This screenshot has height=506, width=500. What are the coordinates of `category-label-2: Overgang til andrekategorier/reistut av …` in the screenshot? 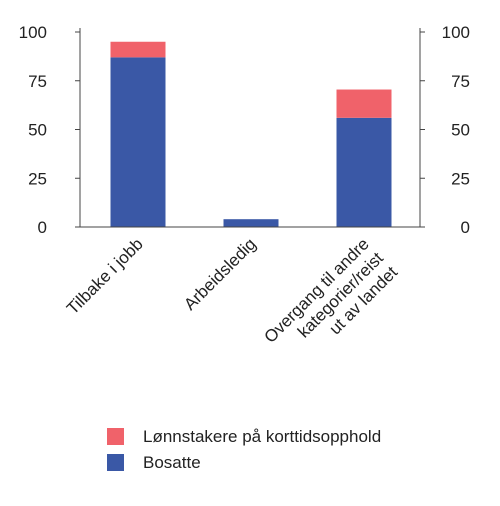 It's located at (330, 304).